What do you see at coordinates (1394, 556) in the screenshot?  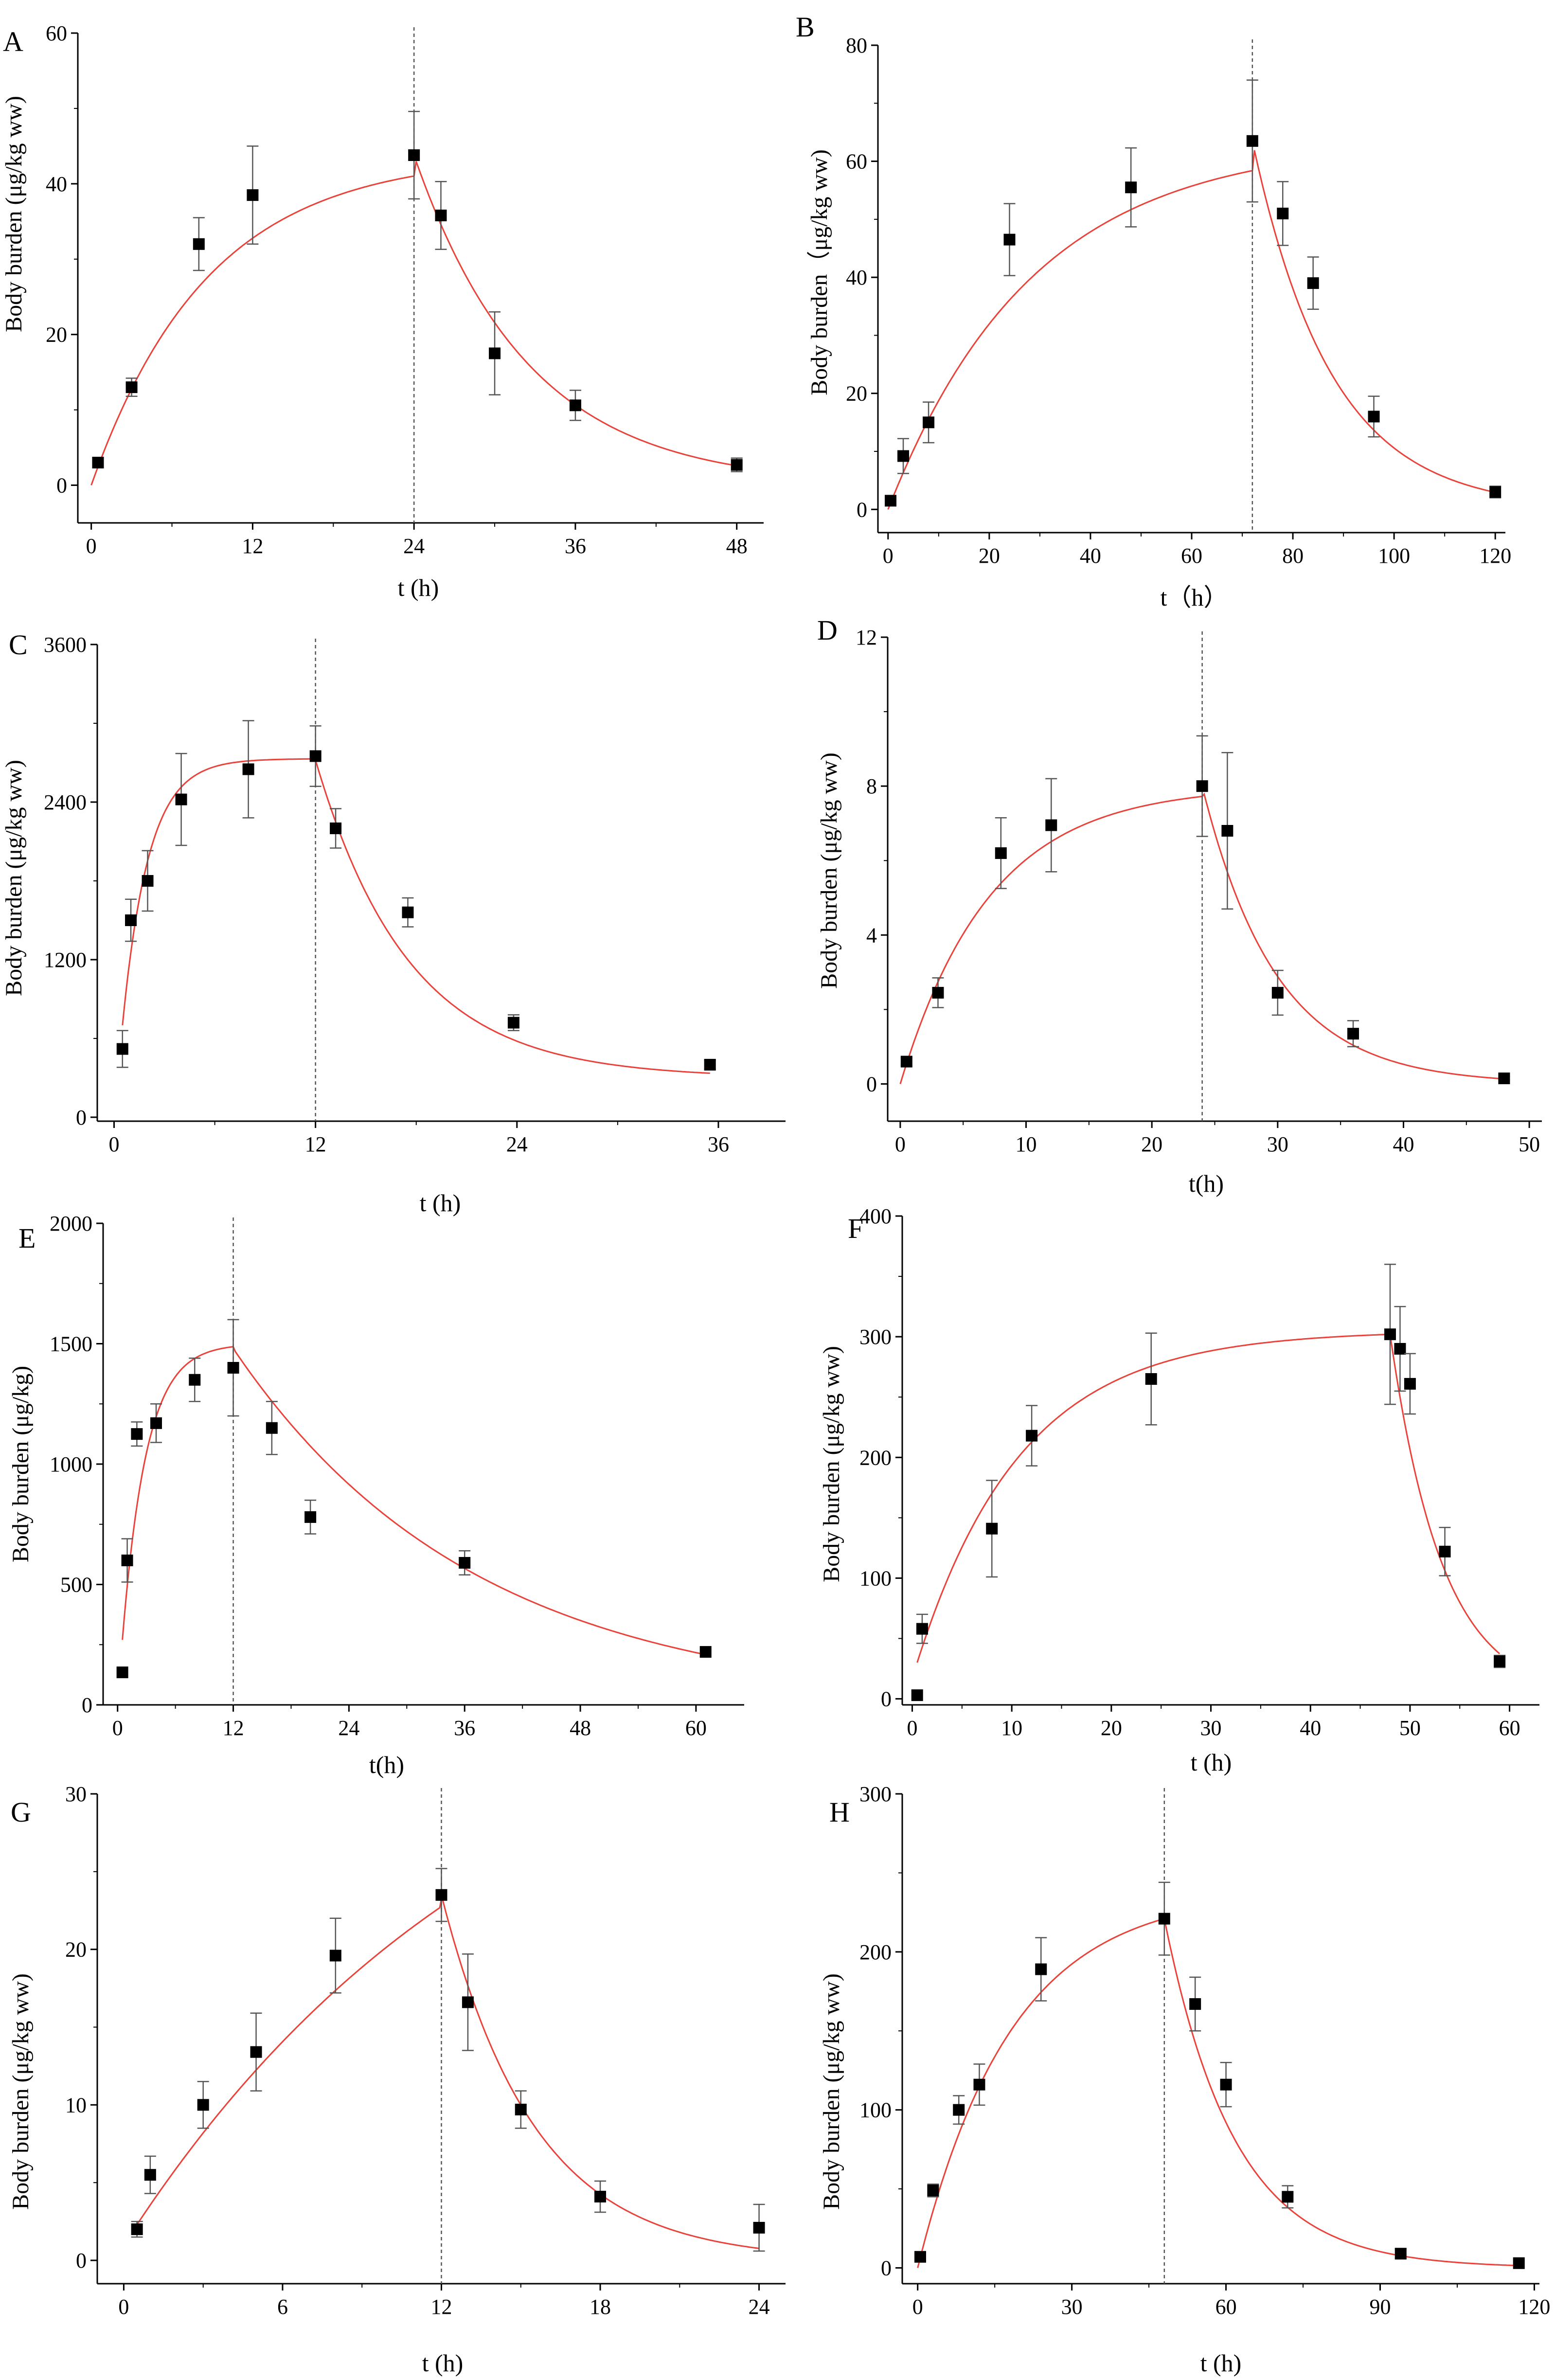 I see `x-tick-label: 100` at bounding box center [1394, 556].